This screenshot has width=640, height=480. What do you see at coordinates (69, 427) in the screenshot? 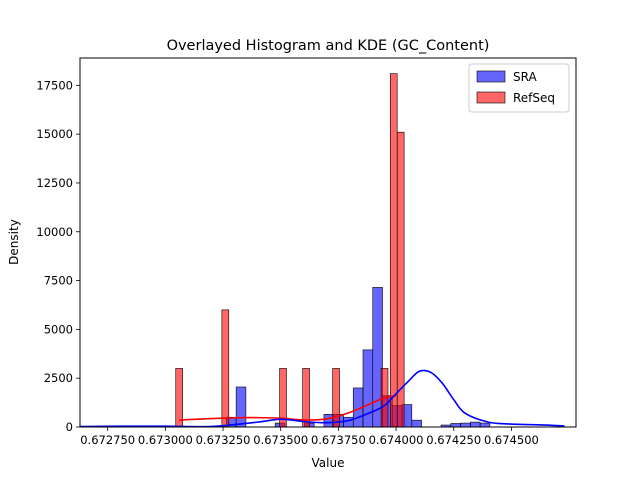
I see `y-tick-label: 0` at bounding box center [69, 427].